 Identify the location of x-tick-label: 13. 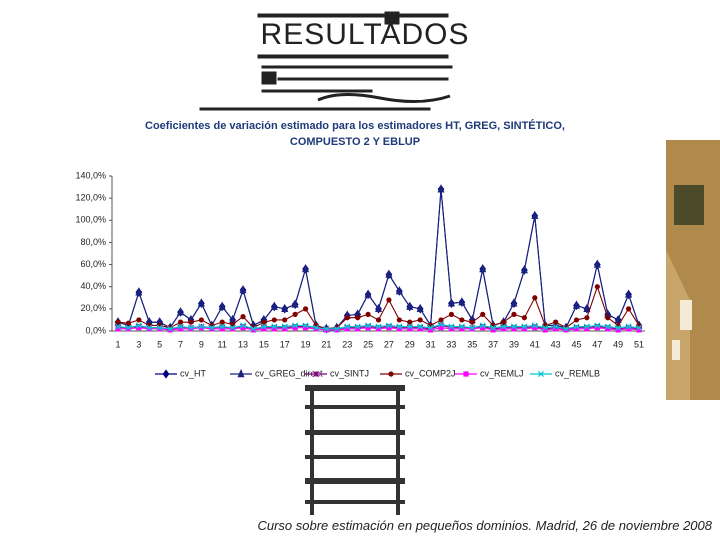
(243, 344).